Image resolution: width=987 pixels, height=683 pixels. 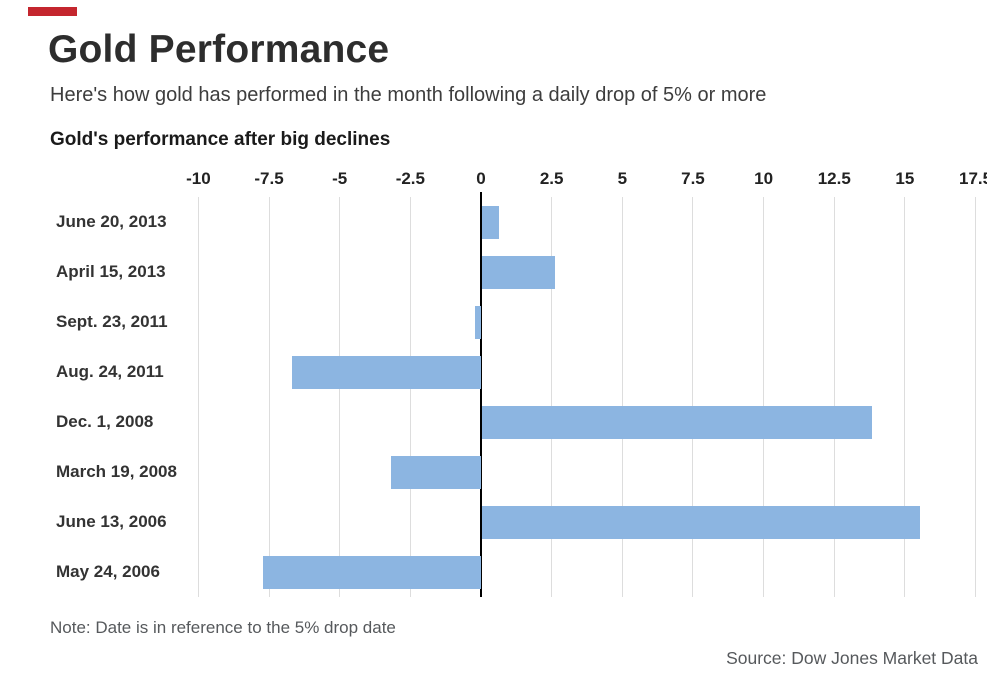 What do you see at coordinates (269, 178) in the screenshot?
I see `x-tick-label: -7.5` at bounding box center [269, 178].